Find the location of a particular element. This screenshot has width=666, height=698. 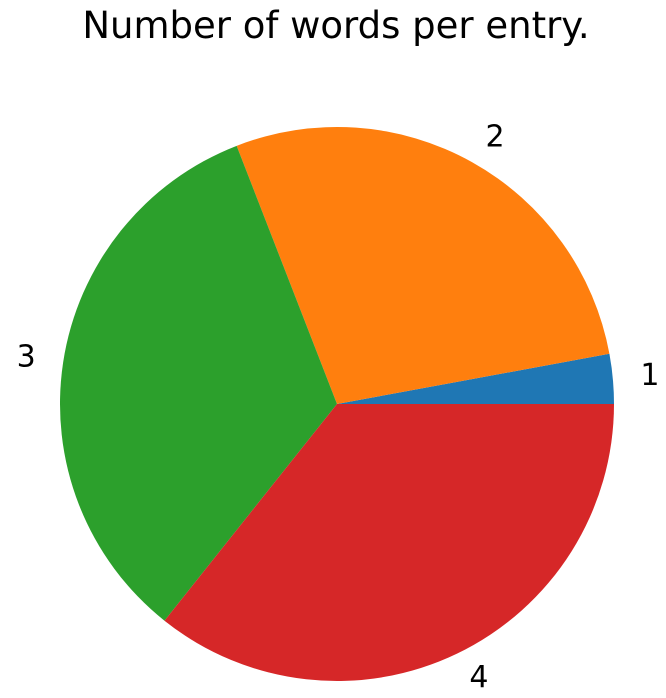

pie-label-4: 4 is located at coordinates (478, 677).